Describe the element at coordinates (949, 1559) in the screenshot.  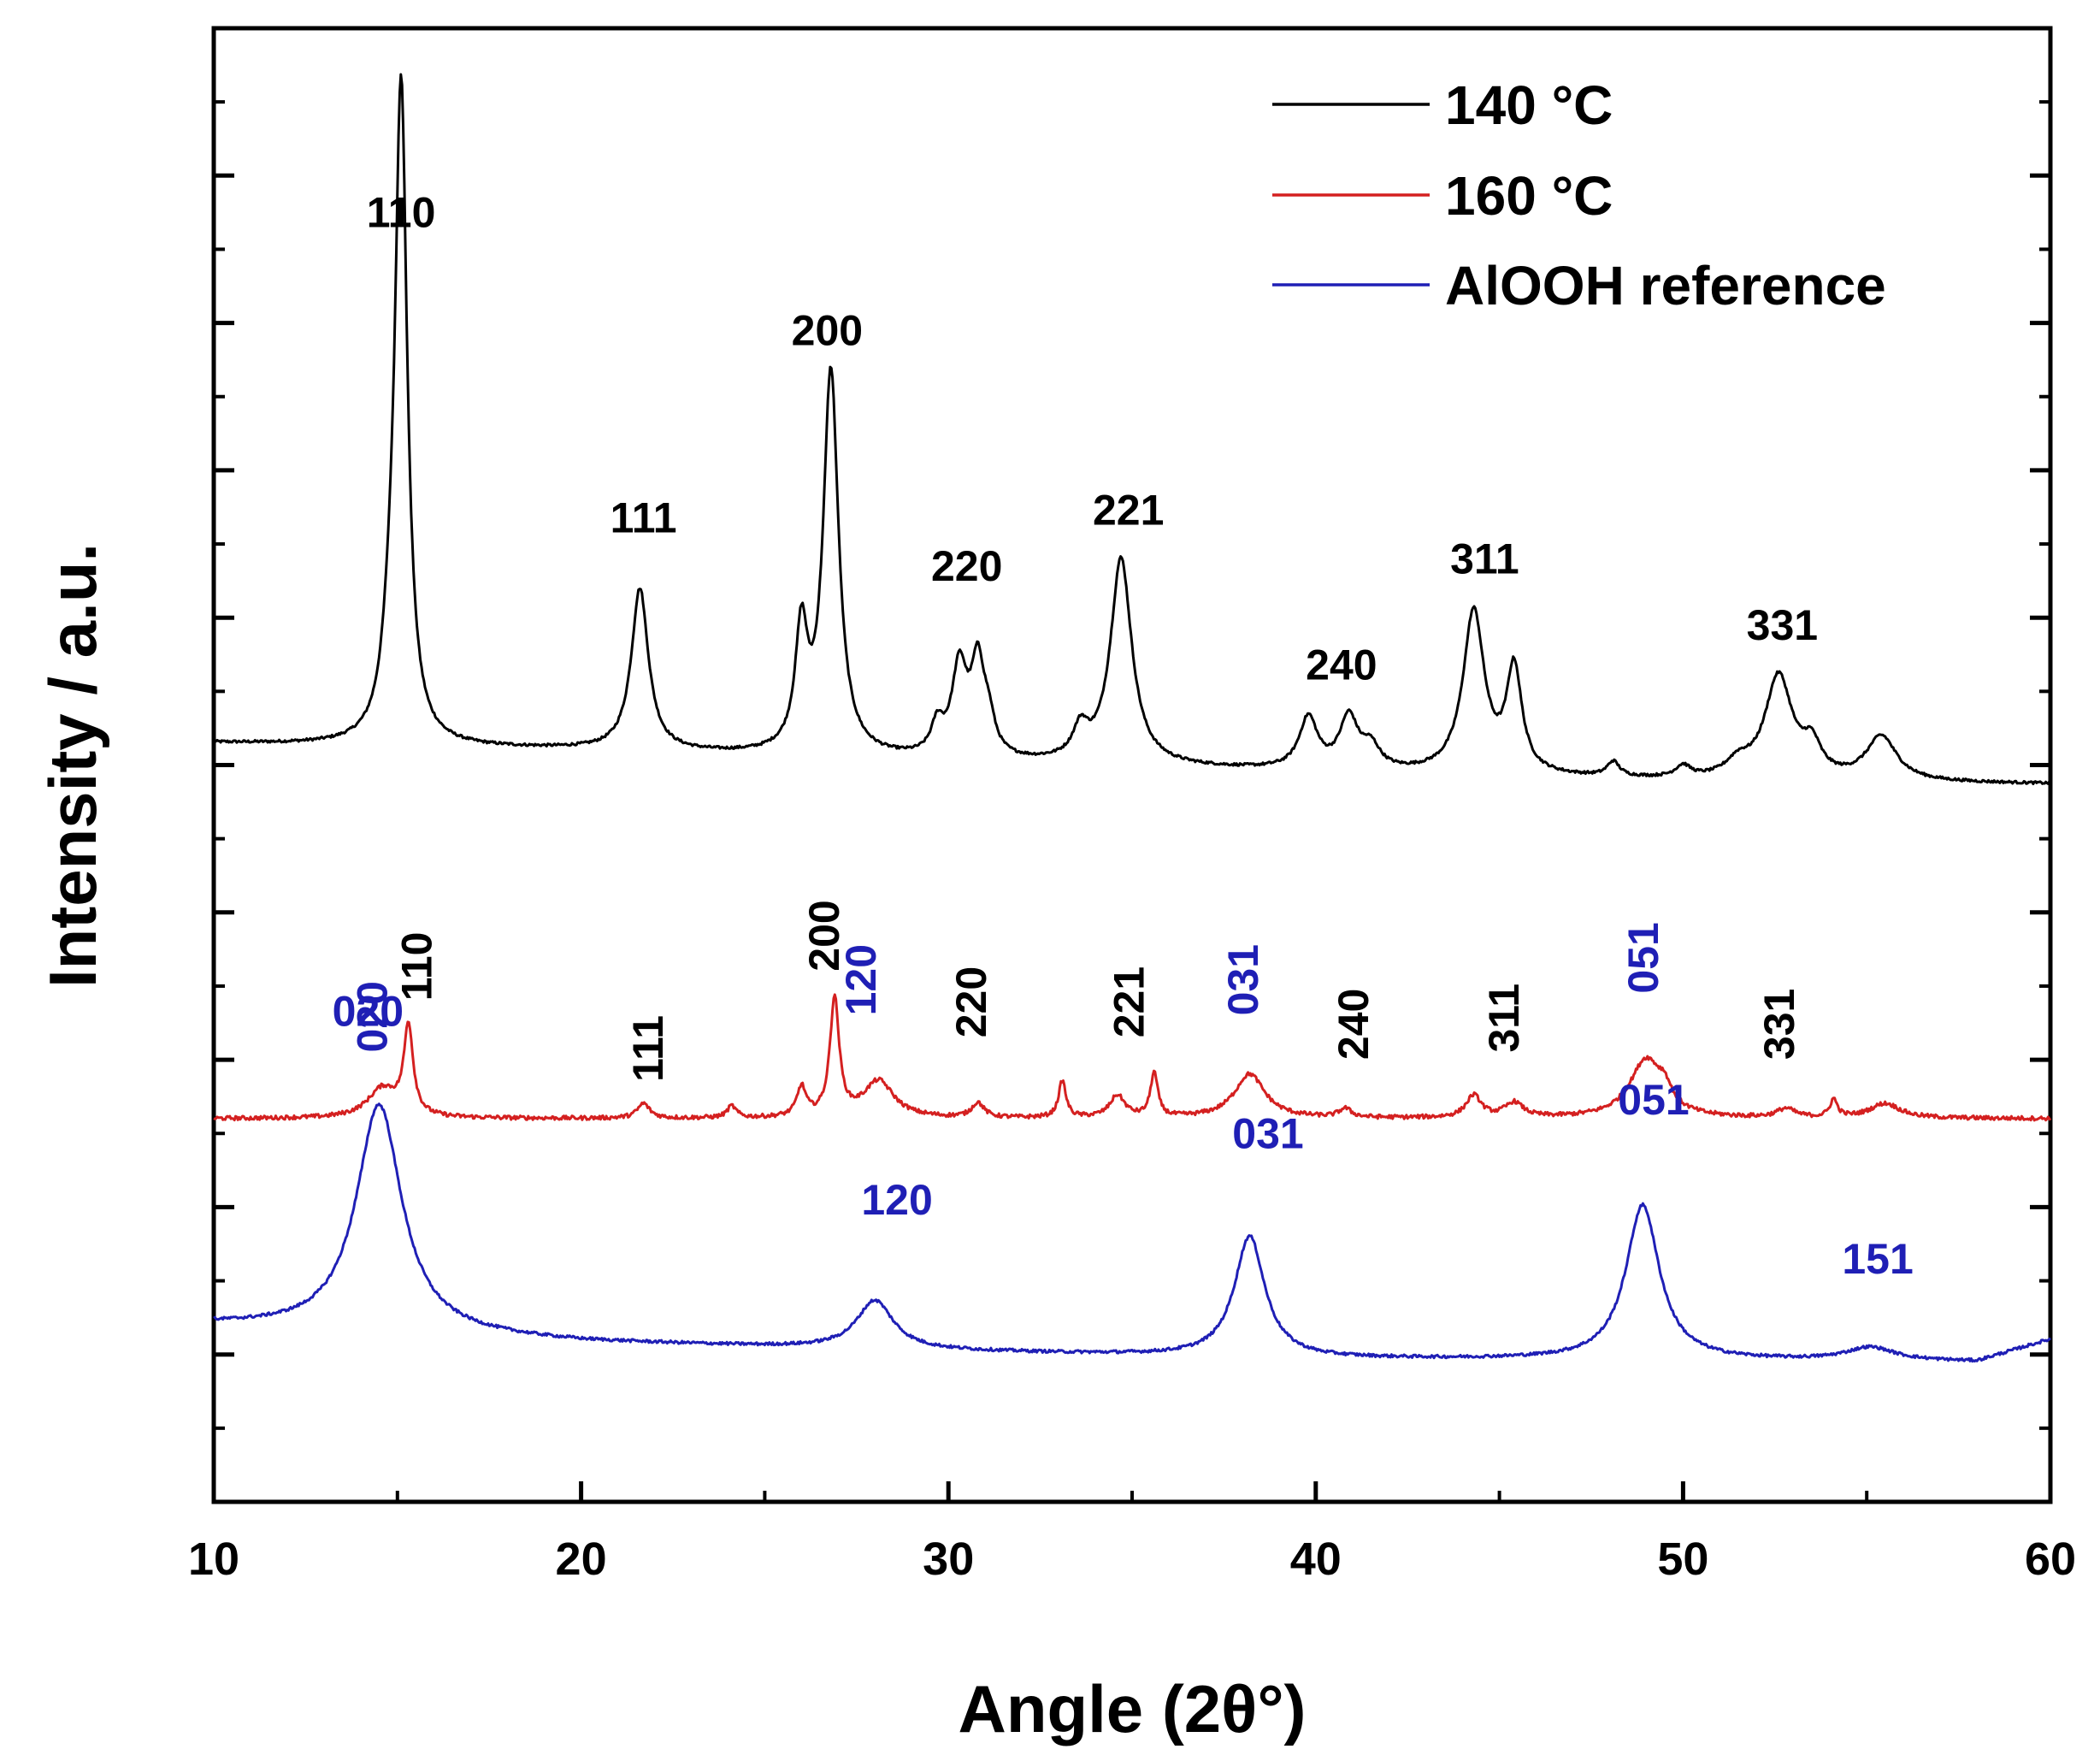
I see `x-tick-label: 30` at that location.